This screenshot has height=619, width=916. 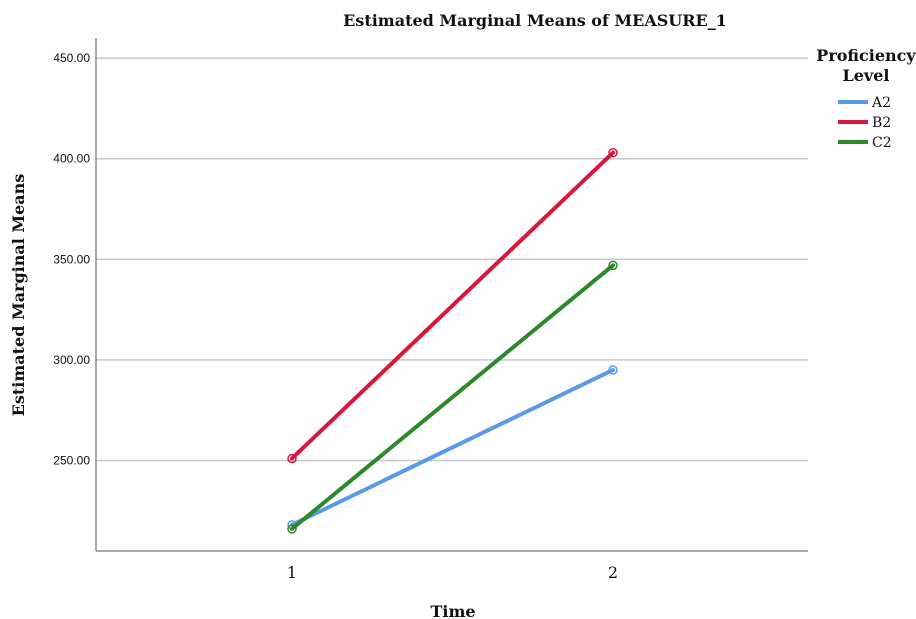 I want to click on x-axis-label: Time, so click(x=452, y=610).